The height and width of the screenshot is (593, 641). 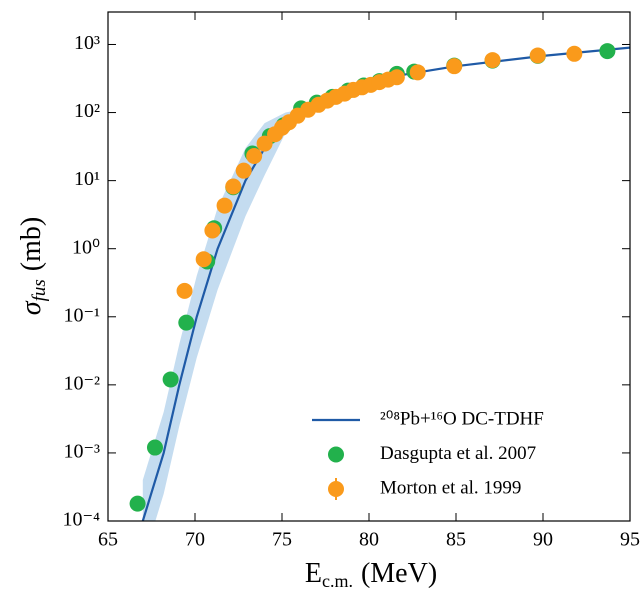 I want to click on y-label-symbol: σ, so click(x=31, y=307).